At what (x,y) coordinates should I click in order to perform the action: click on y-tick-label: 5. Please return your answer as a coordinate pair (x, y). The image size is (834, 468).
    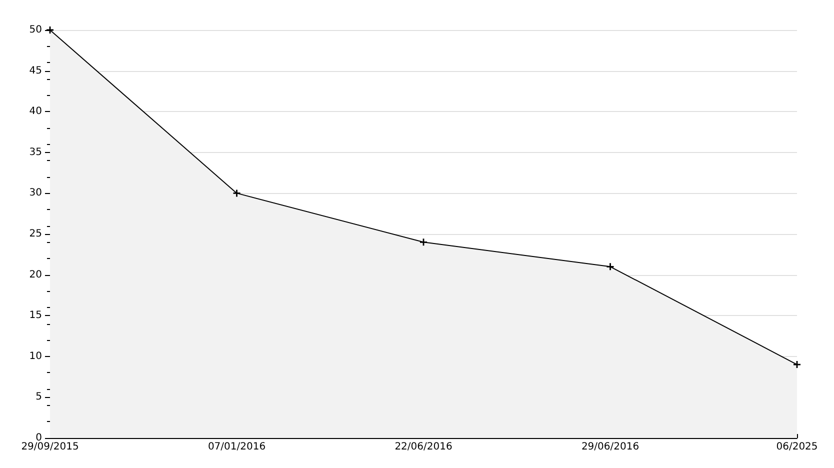
    Looking at the image, I should click on (39, 397).